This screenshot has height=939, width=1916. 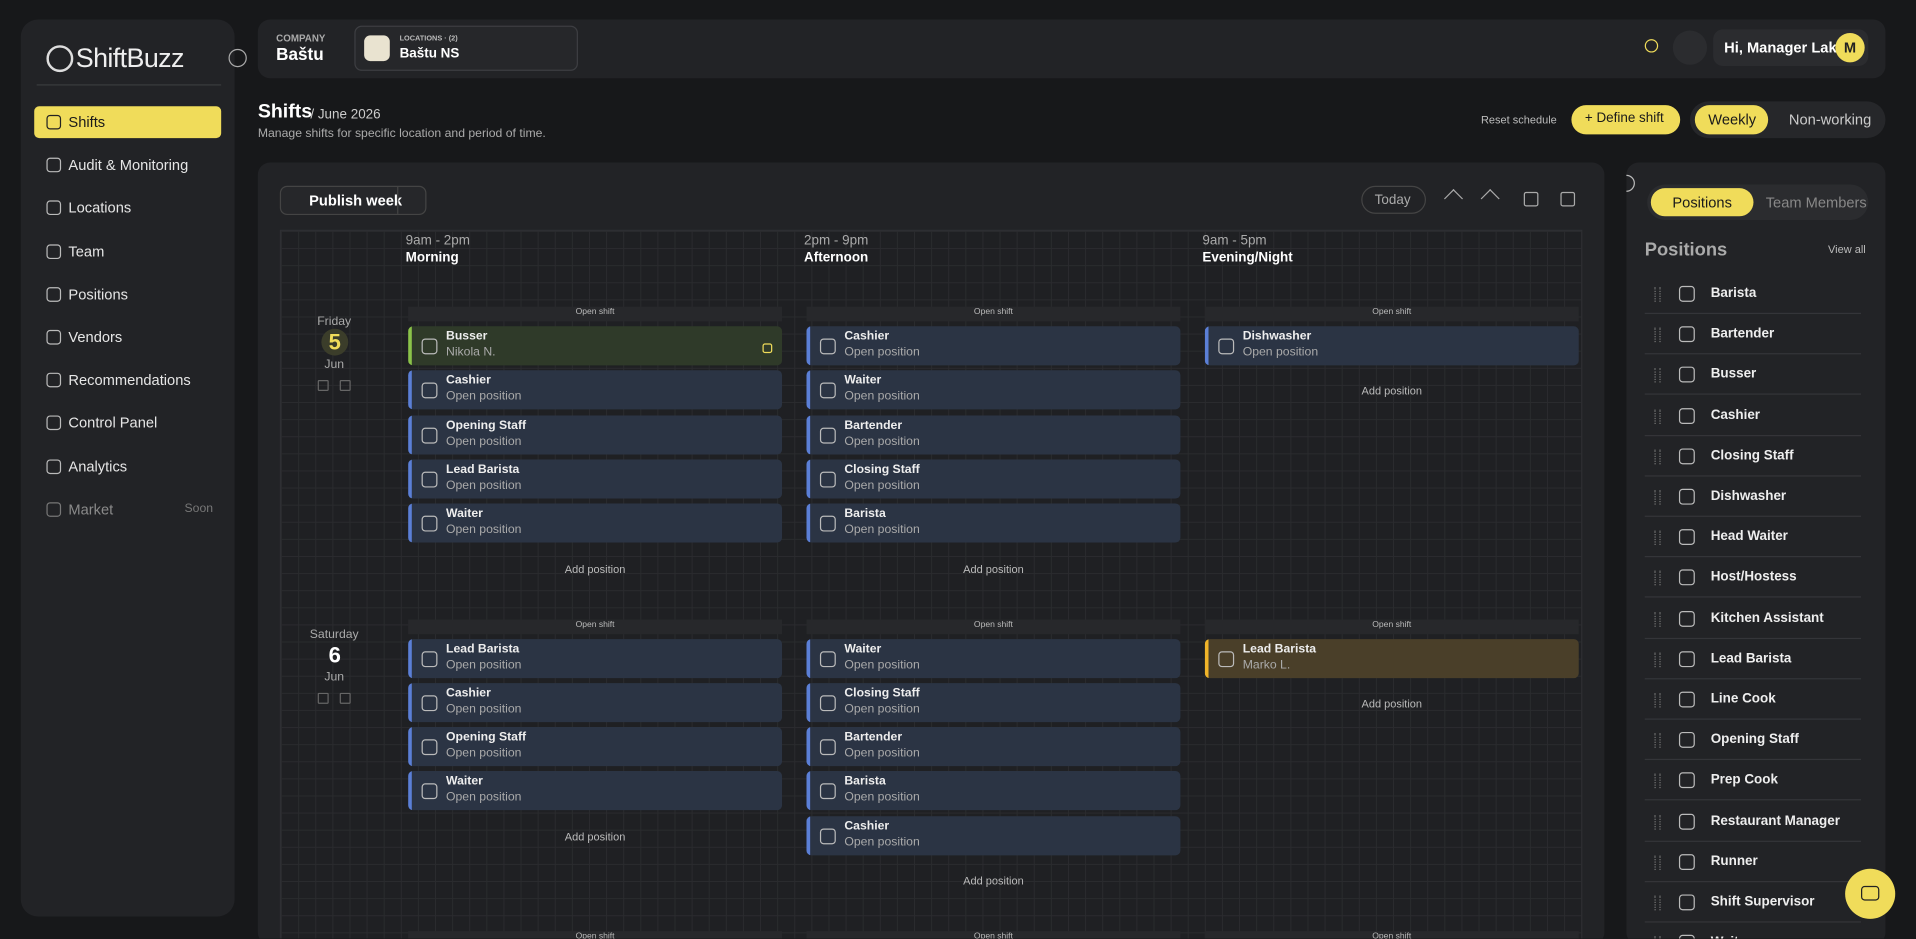 I want to click on position-row: Opening Staff, so click(x=1753, y=741).